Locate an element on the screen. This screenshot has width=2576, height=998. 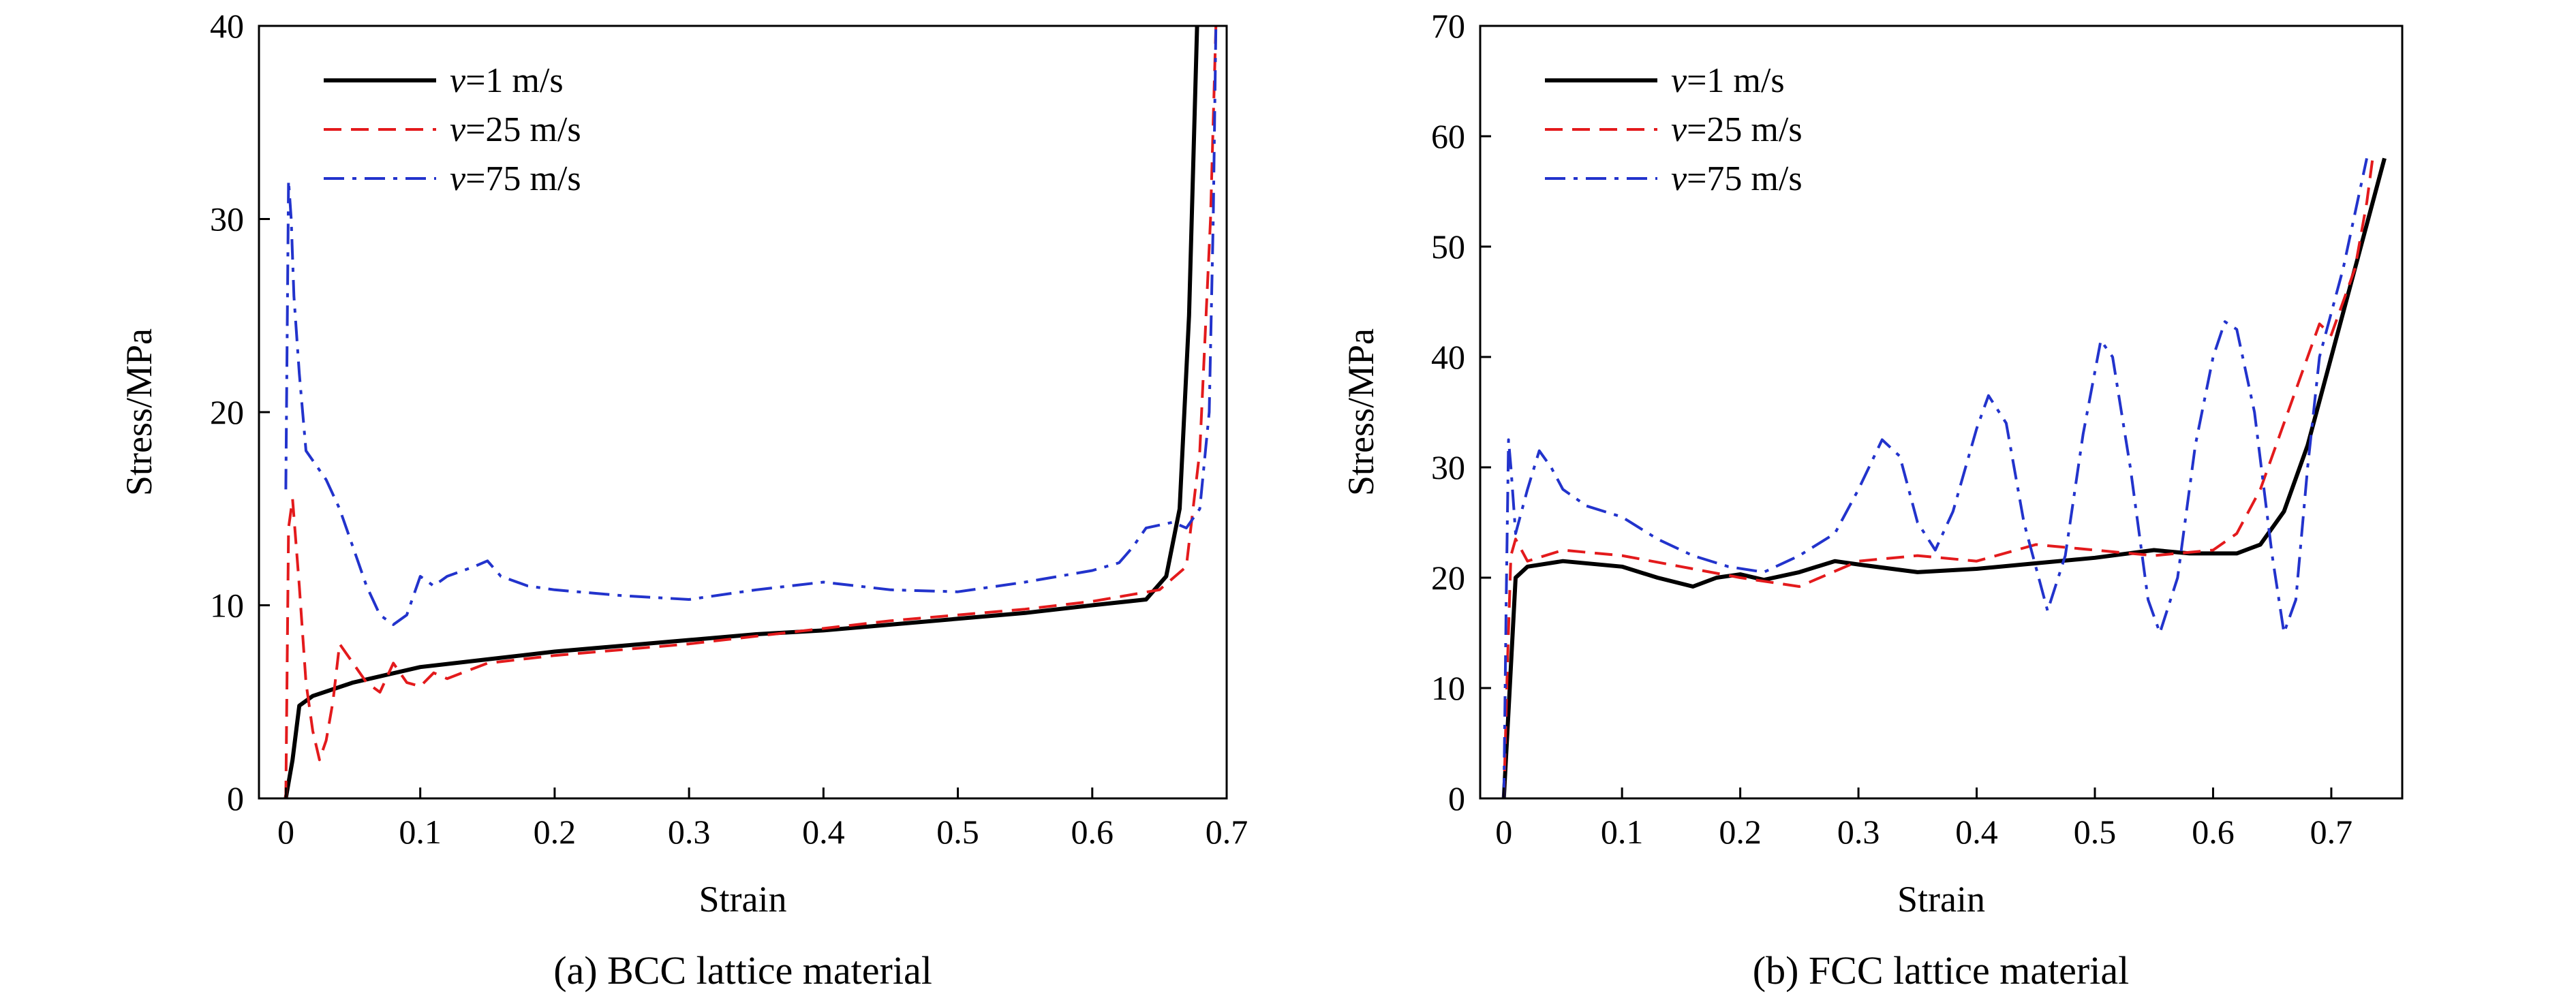
figure-caption: (b) FCC lattice material is located at coordinates (1941, 970).